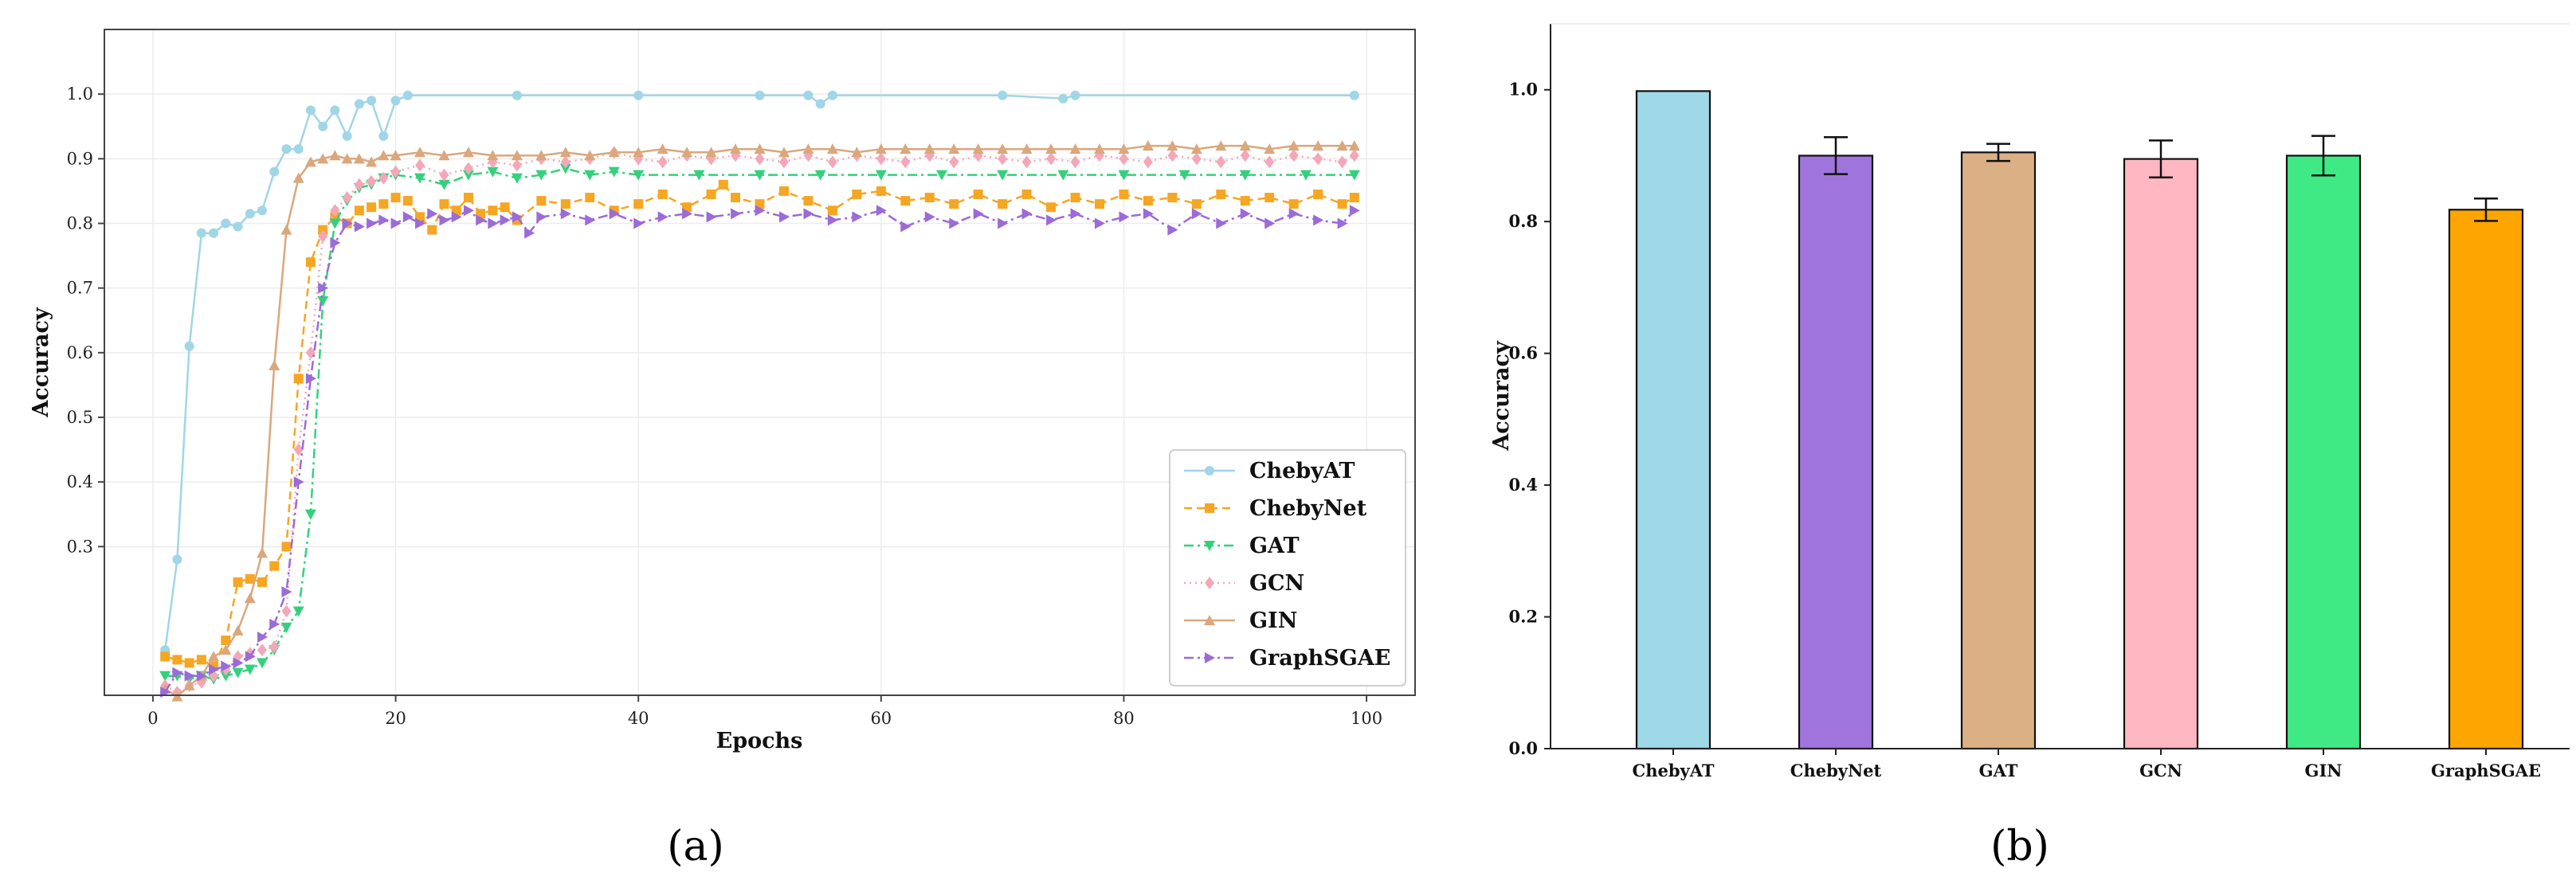 The width and height of the screenshot is (2576, 892). What do you see at coordinates (1836, 443) in the screenshot?
I see `bar-group-ChebyNet` at bounding box center [1836, 443].